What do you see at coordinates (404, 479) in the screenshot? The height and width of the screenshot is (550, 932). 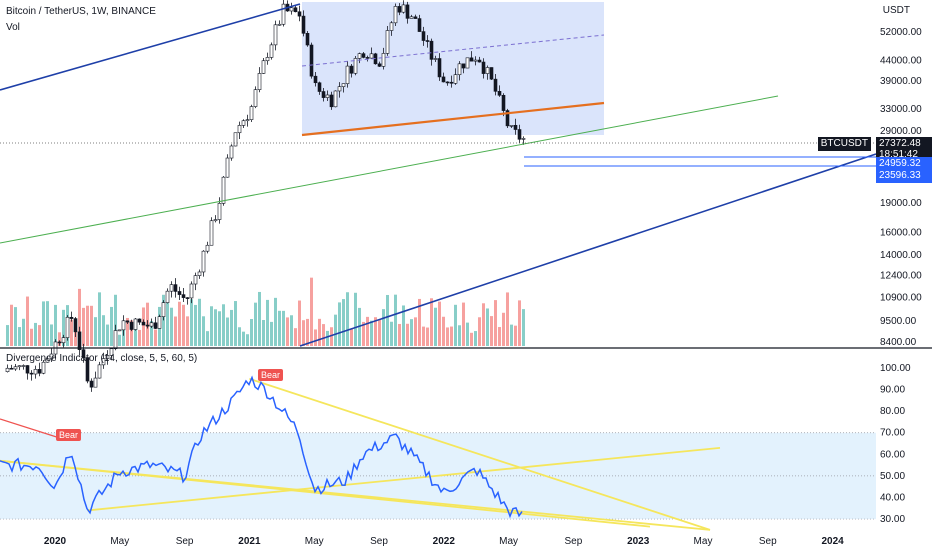 I see `yellow-trendline` at bounding box center [404, 479].